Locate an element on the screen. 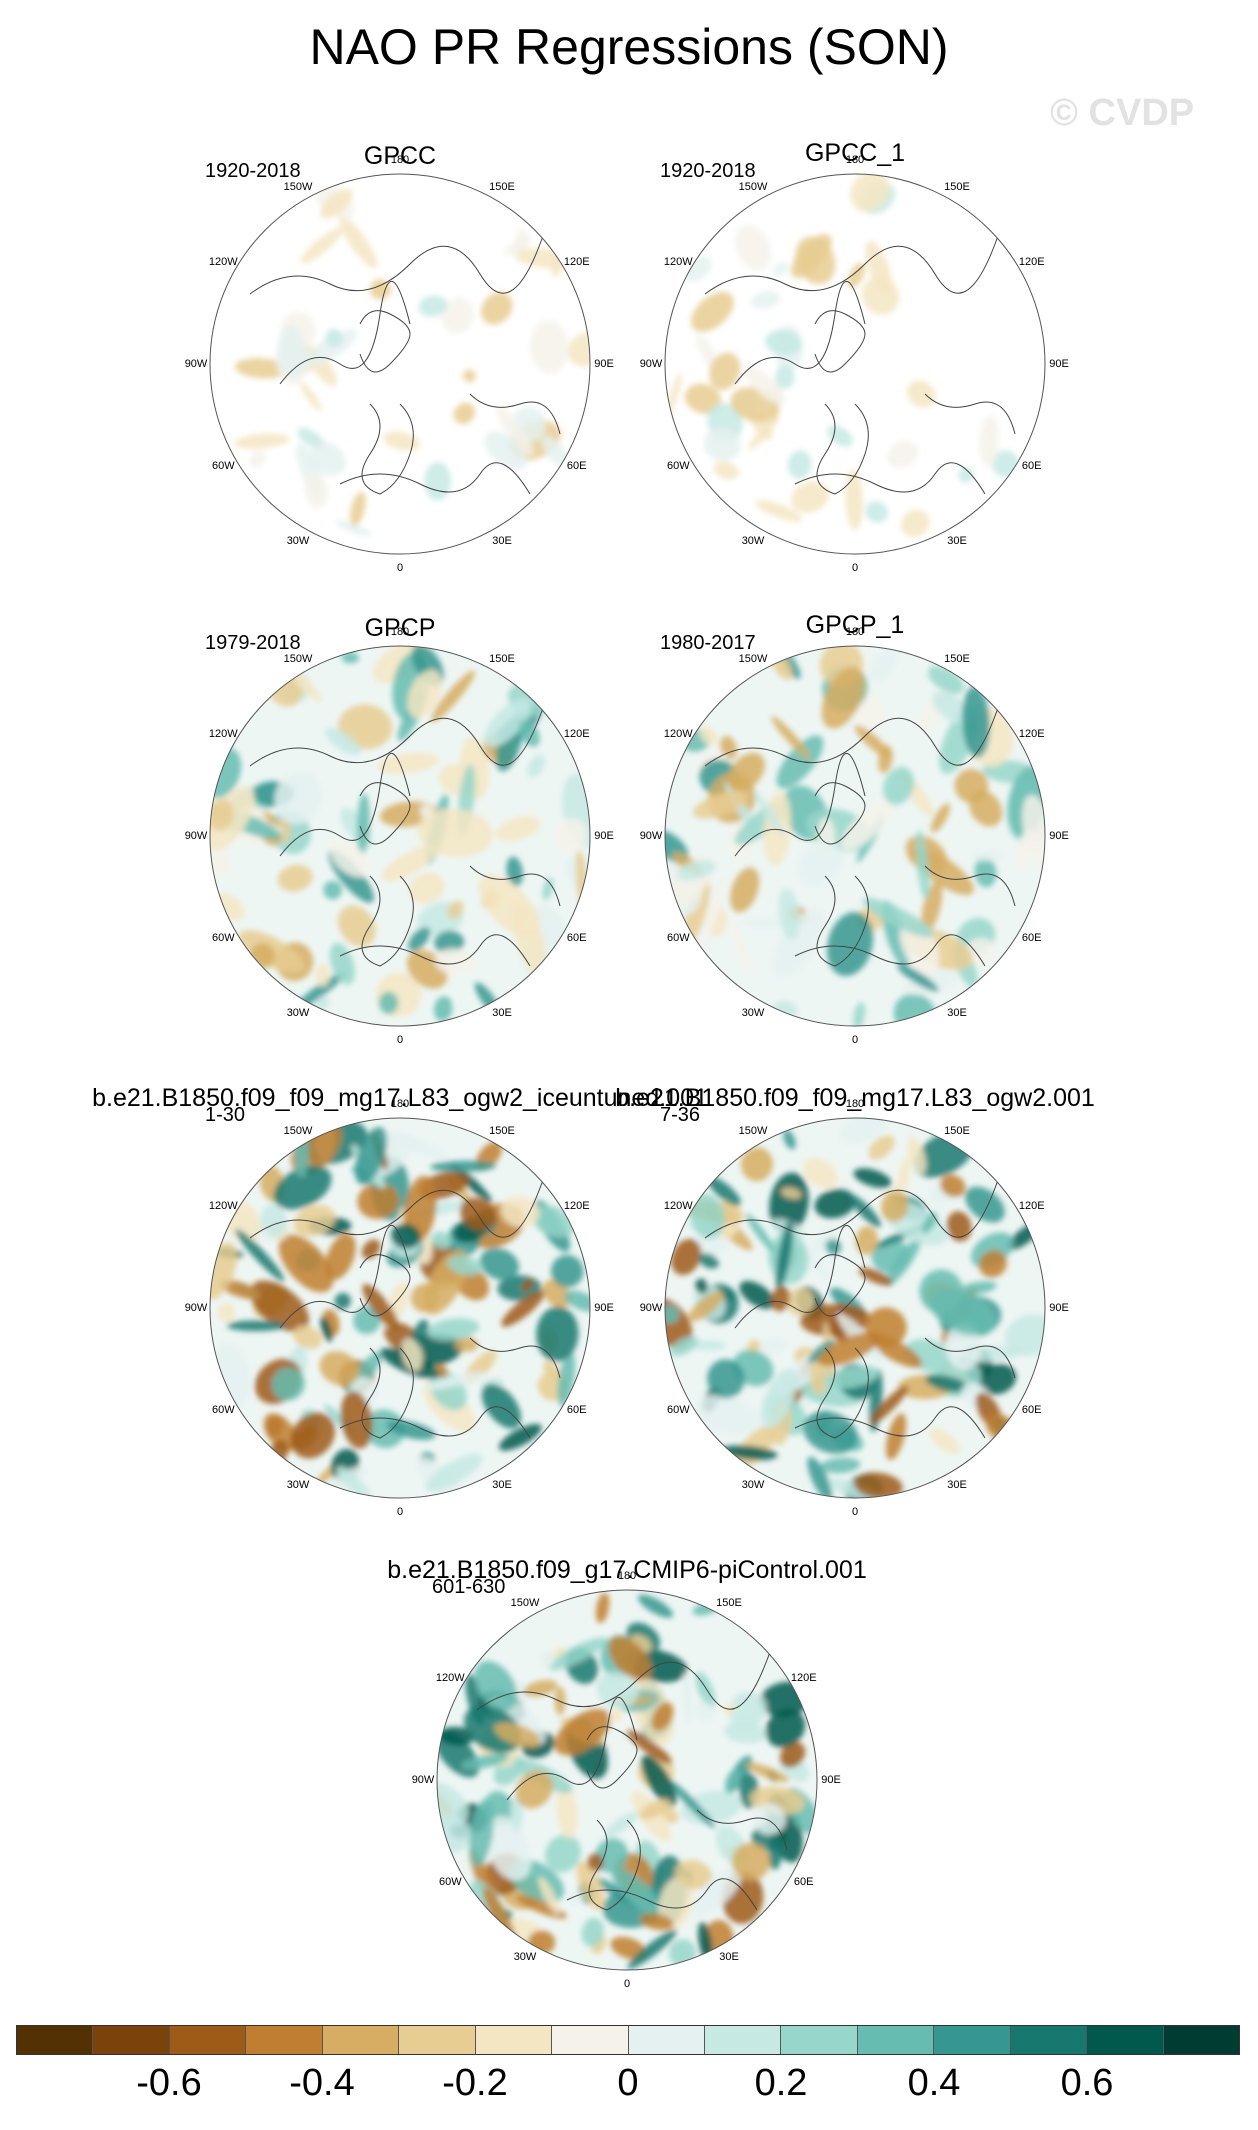 Image resolution: width=1258 pixels, height=2130 pixels. panel-title: GPCC_1 is located at coordinates (855, 153).